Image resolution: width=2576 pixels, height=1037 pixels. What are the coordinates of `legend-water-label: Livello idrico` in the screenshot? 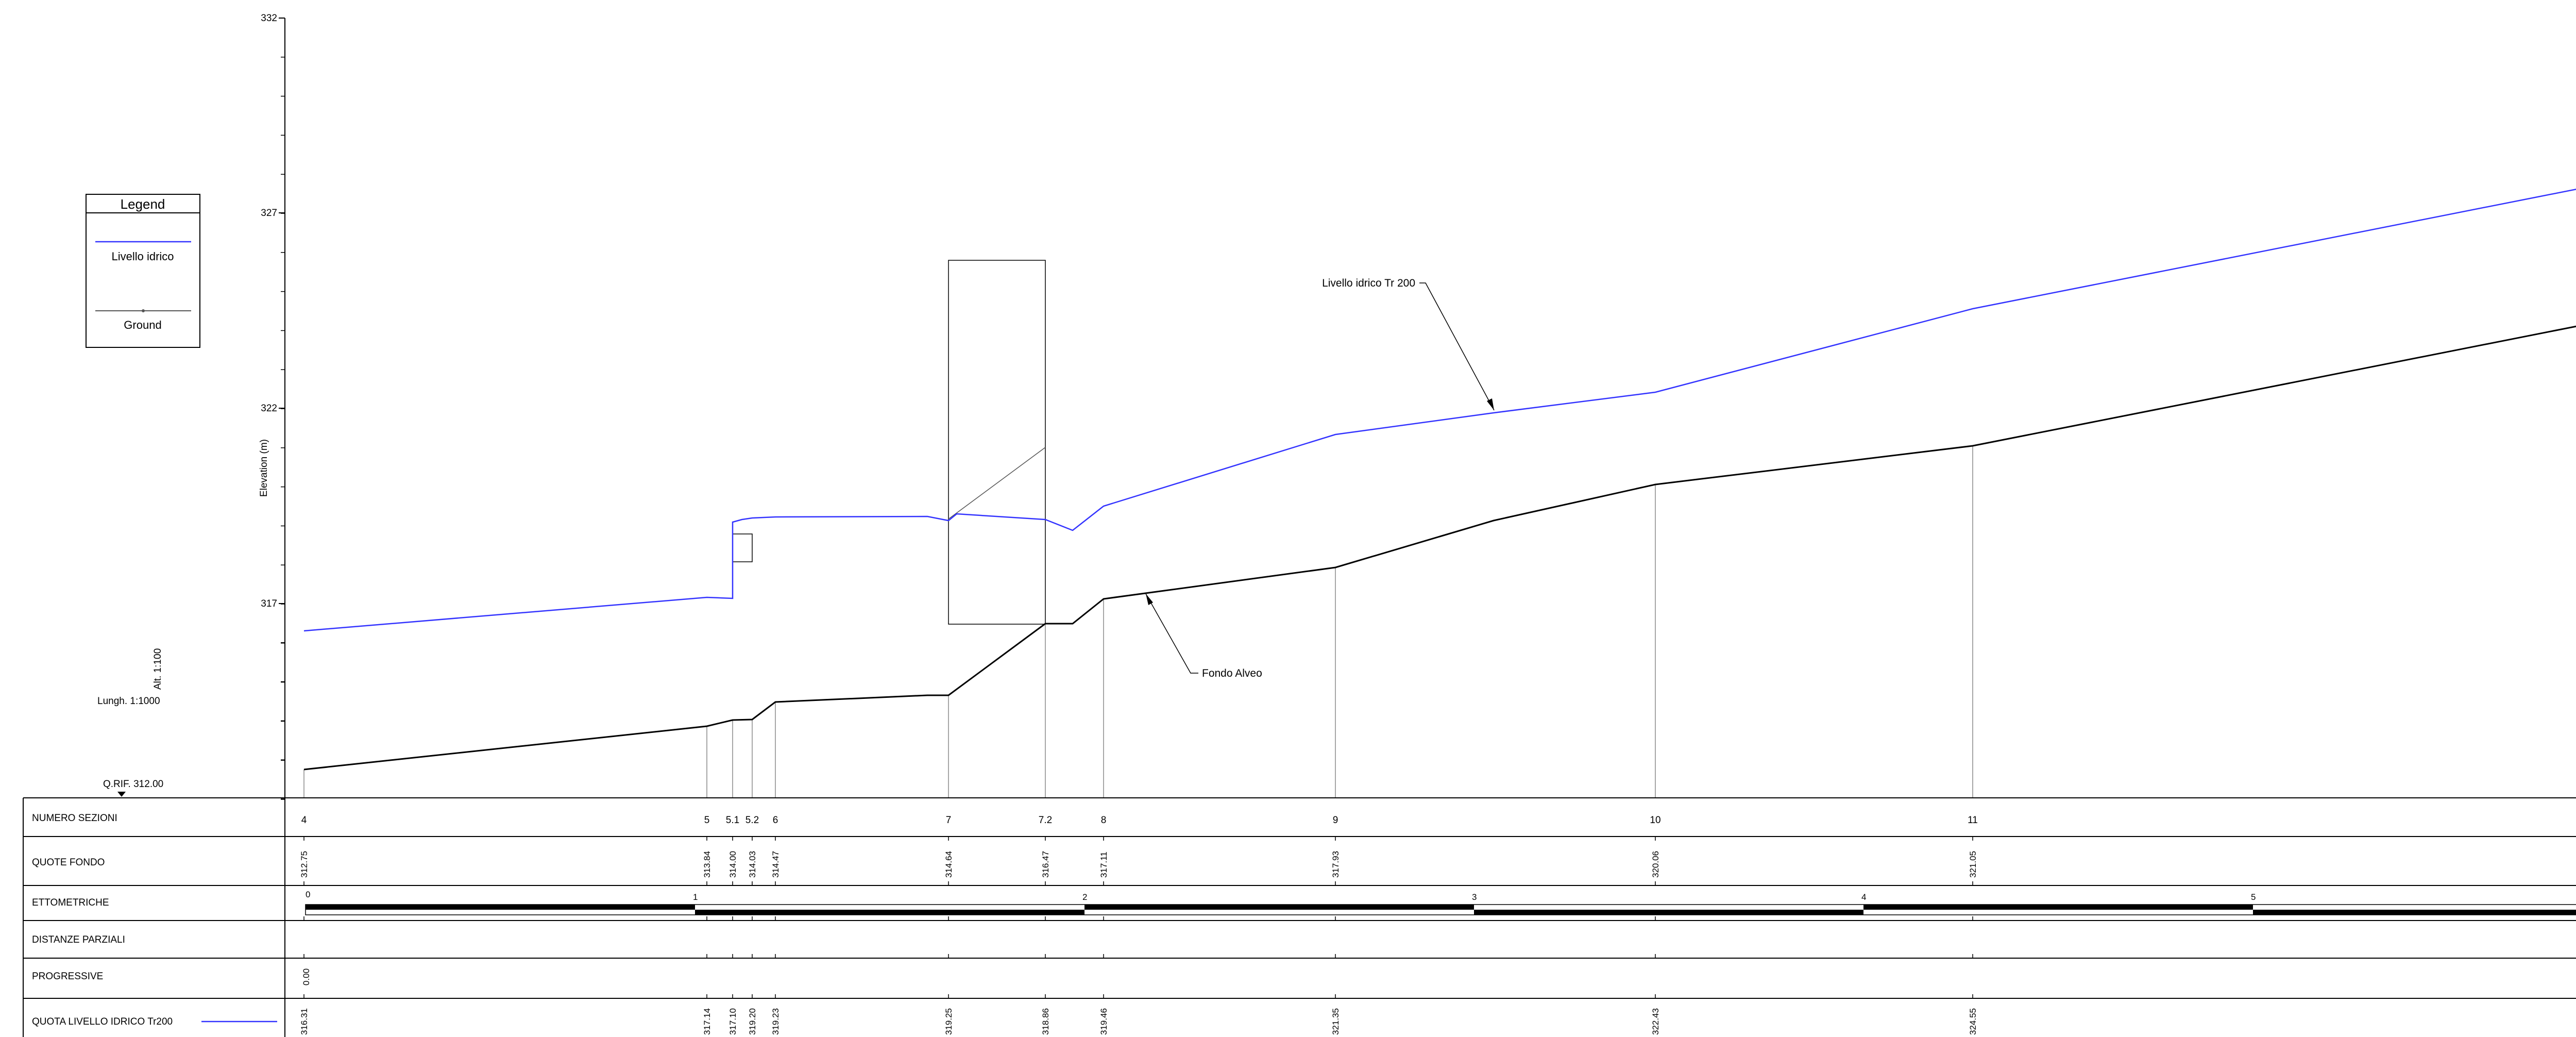 It's located at (142, 256).